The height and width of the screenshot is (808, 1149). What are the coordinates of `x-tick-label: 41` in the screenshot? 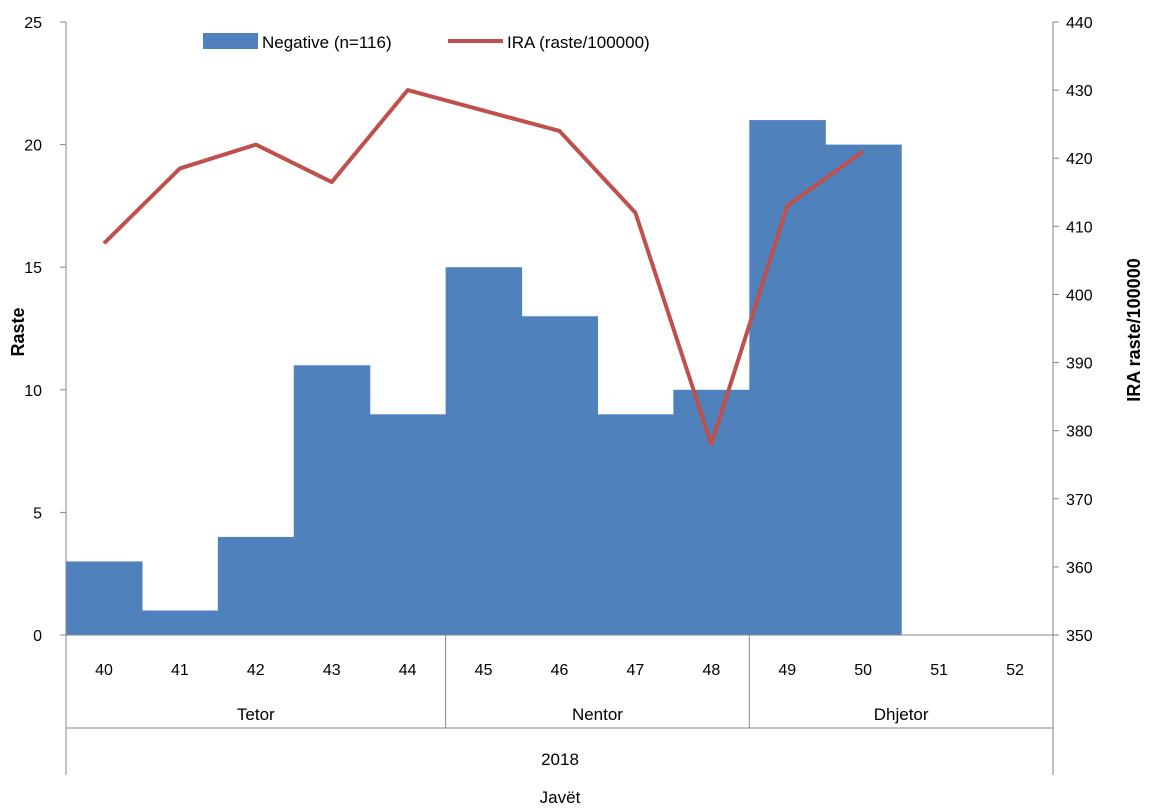 It's located at (180, 670).